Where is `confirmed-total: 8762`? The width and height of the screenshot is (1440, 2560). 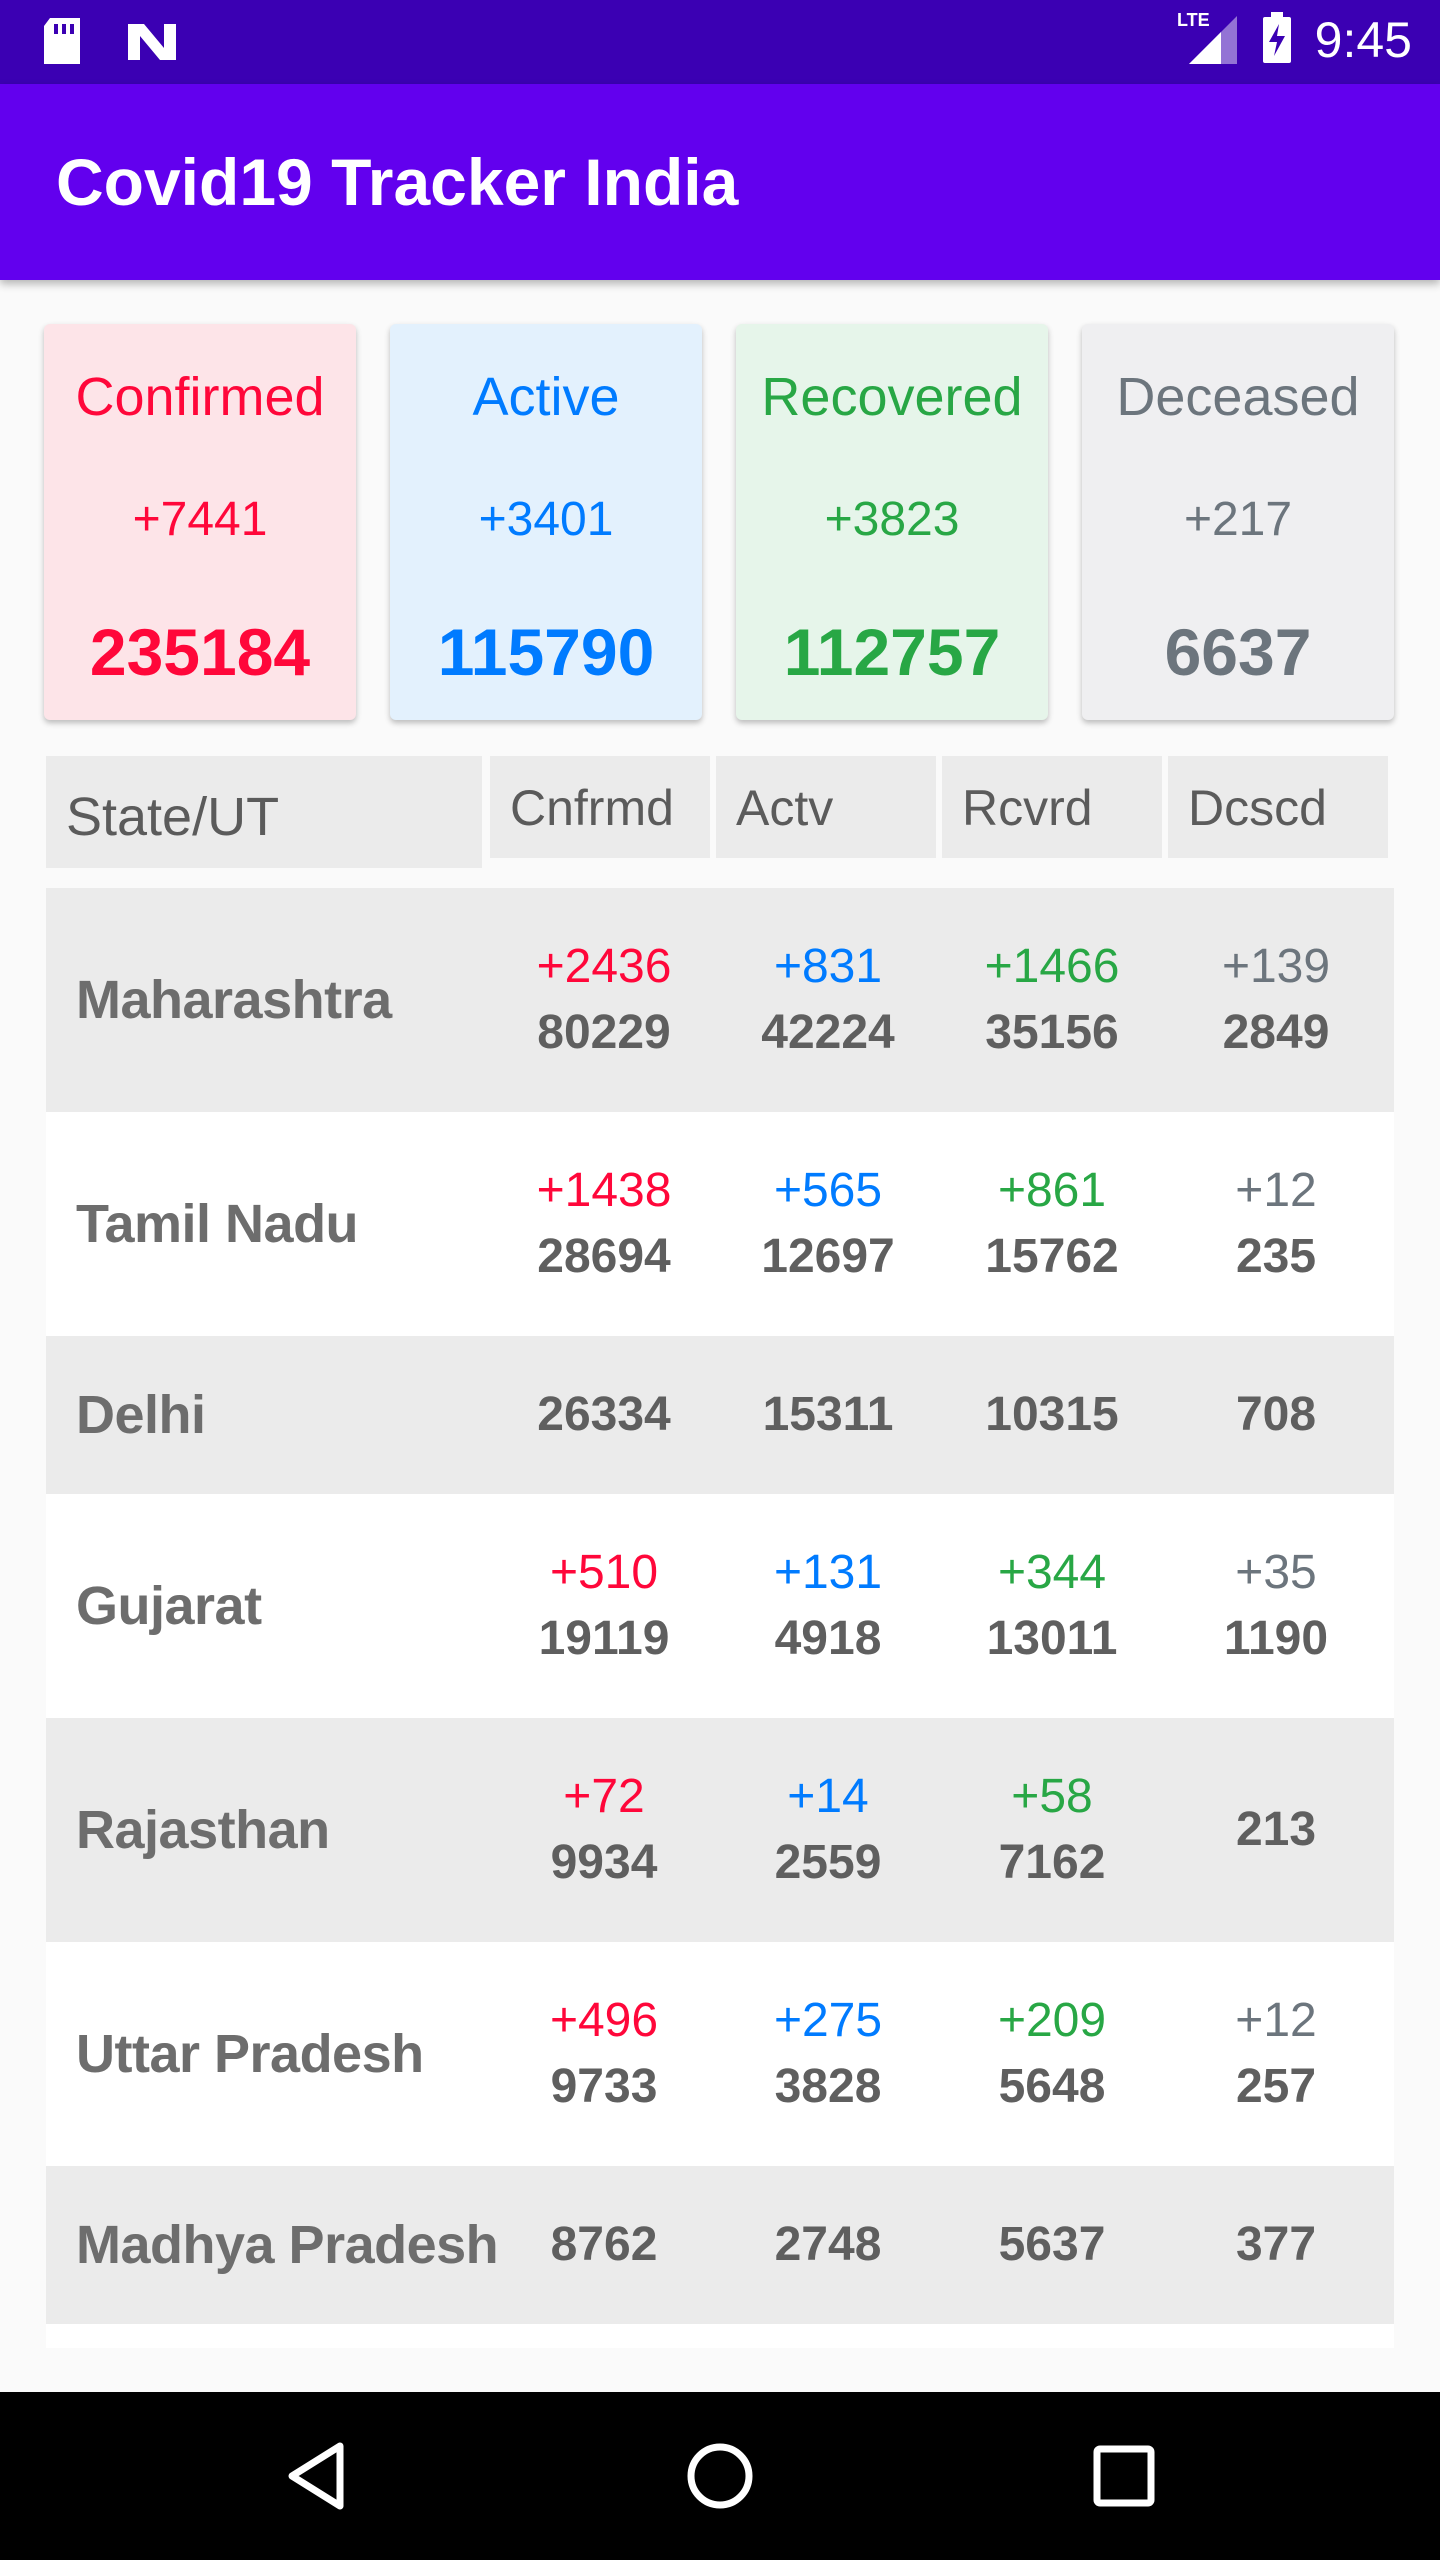
confirmed-total: 8762 is located at coordinates (604, 2244).